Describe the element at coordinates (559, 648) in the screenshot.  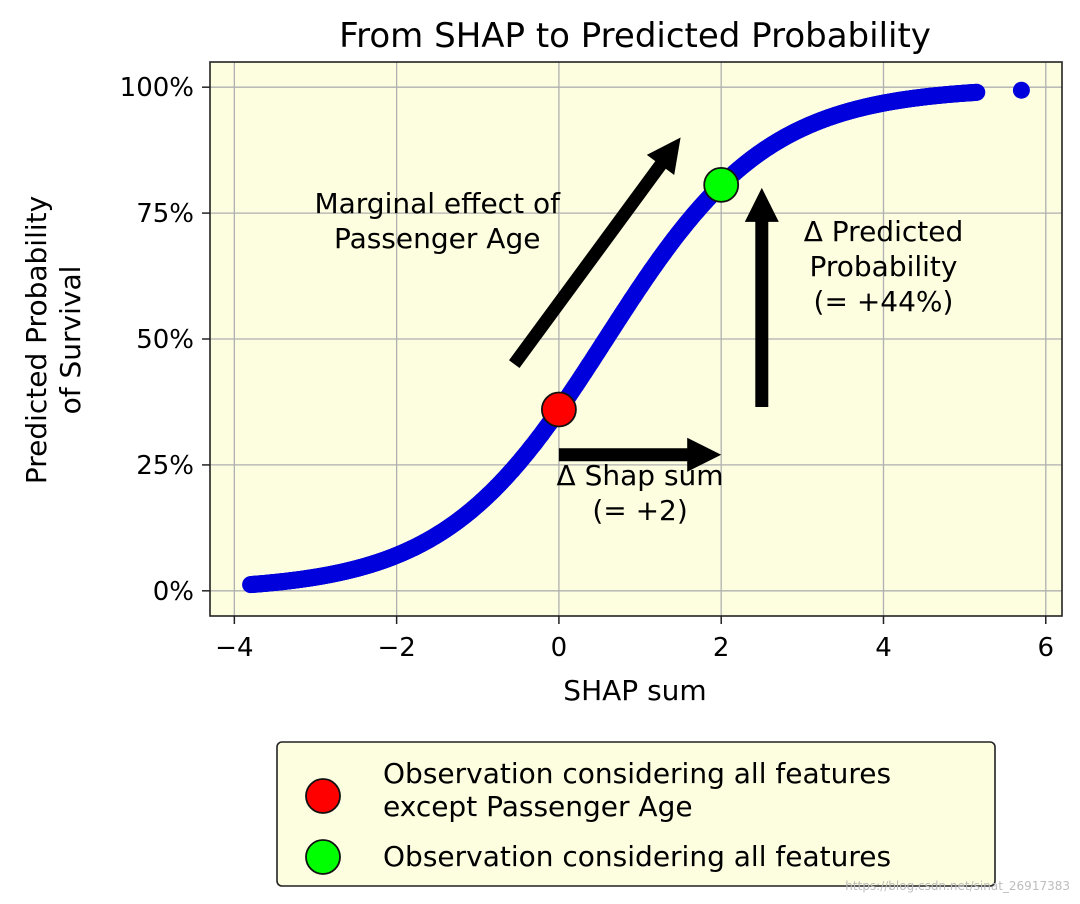
I see `x-tick-label: 0` at that location.